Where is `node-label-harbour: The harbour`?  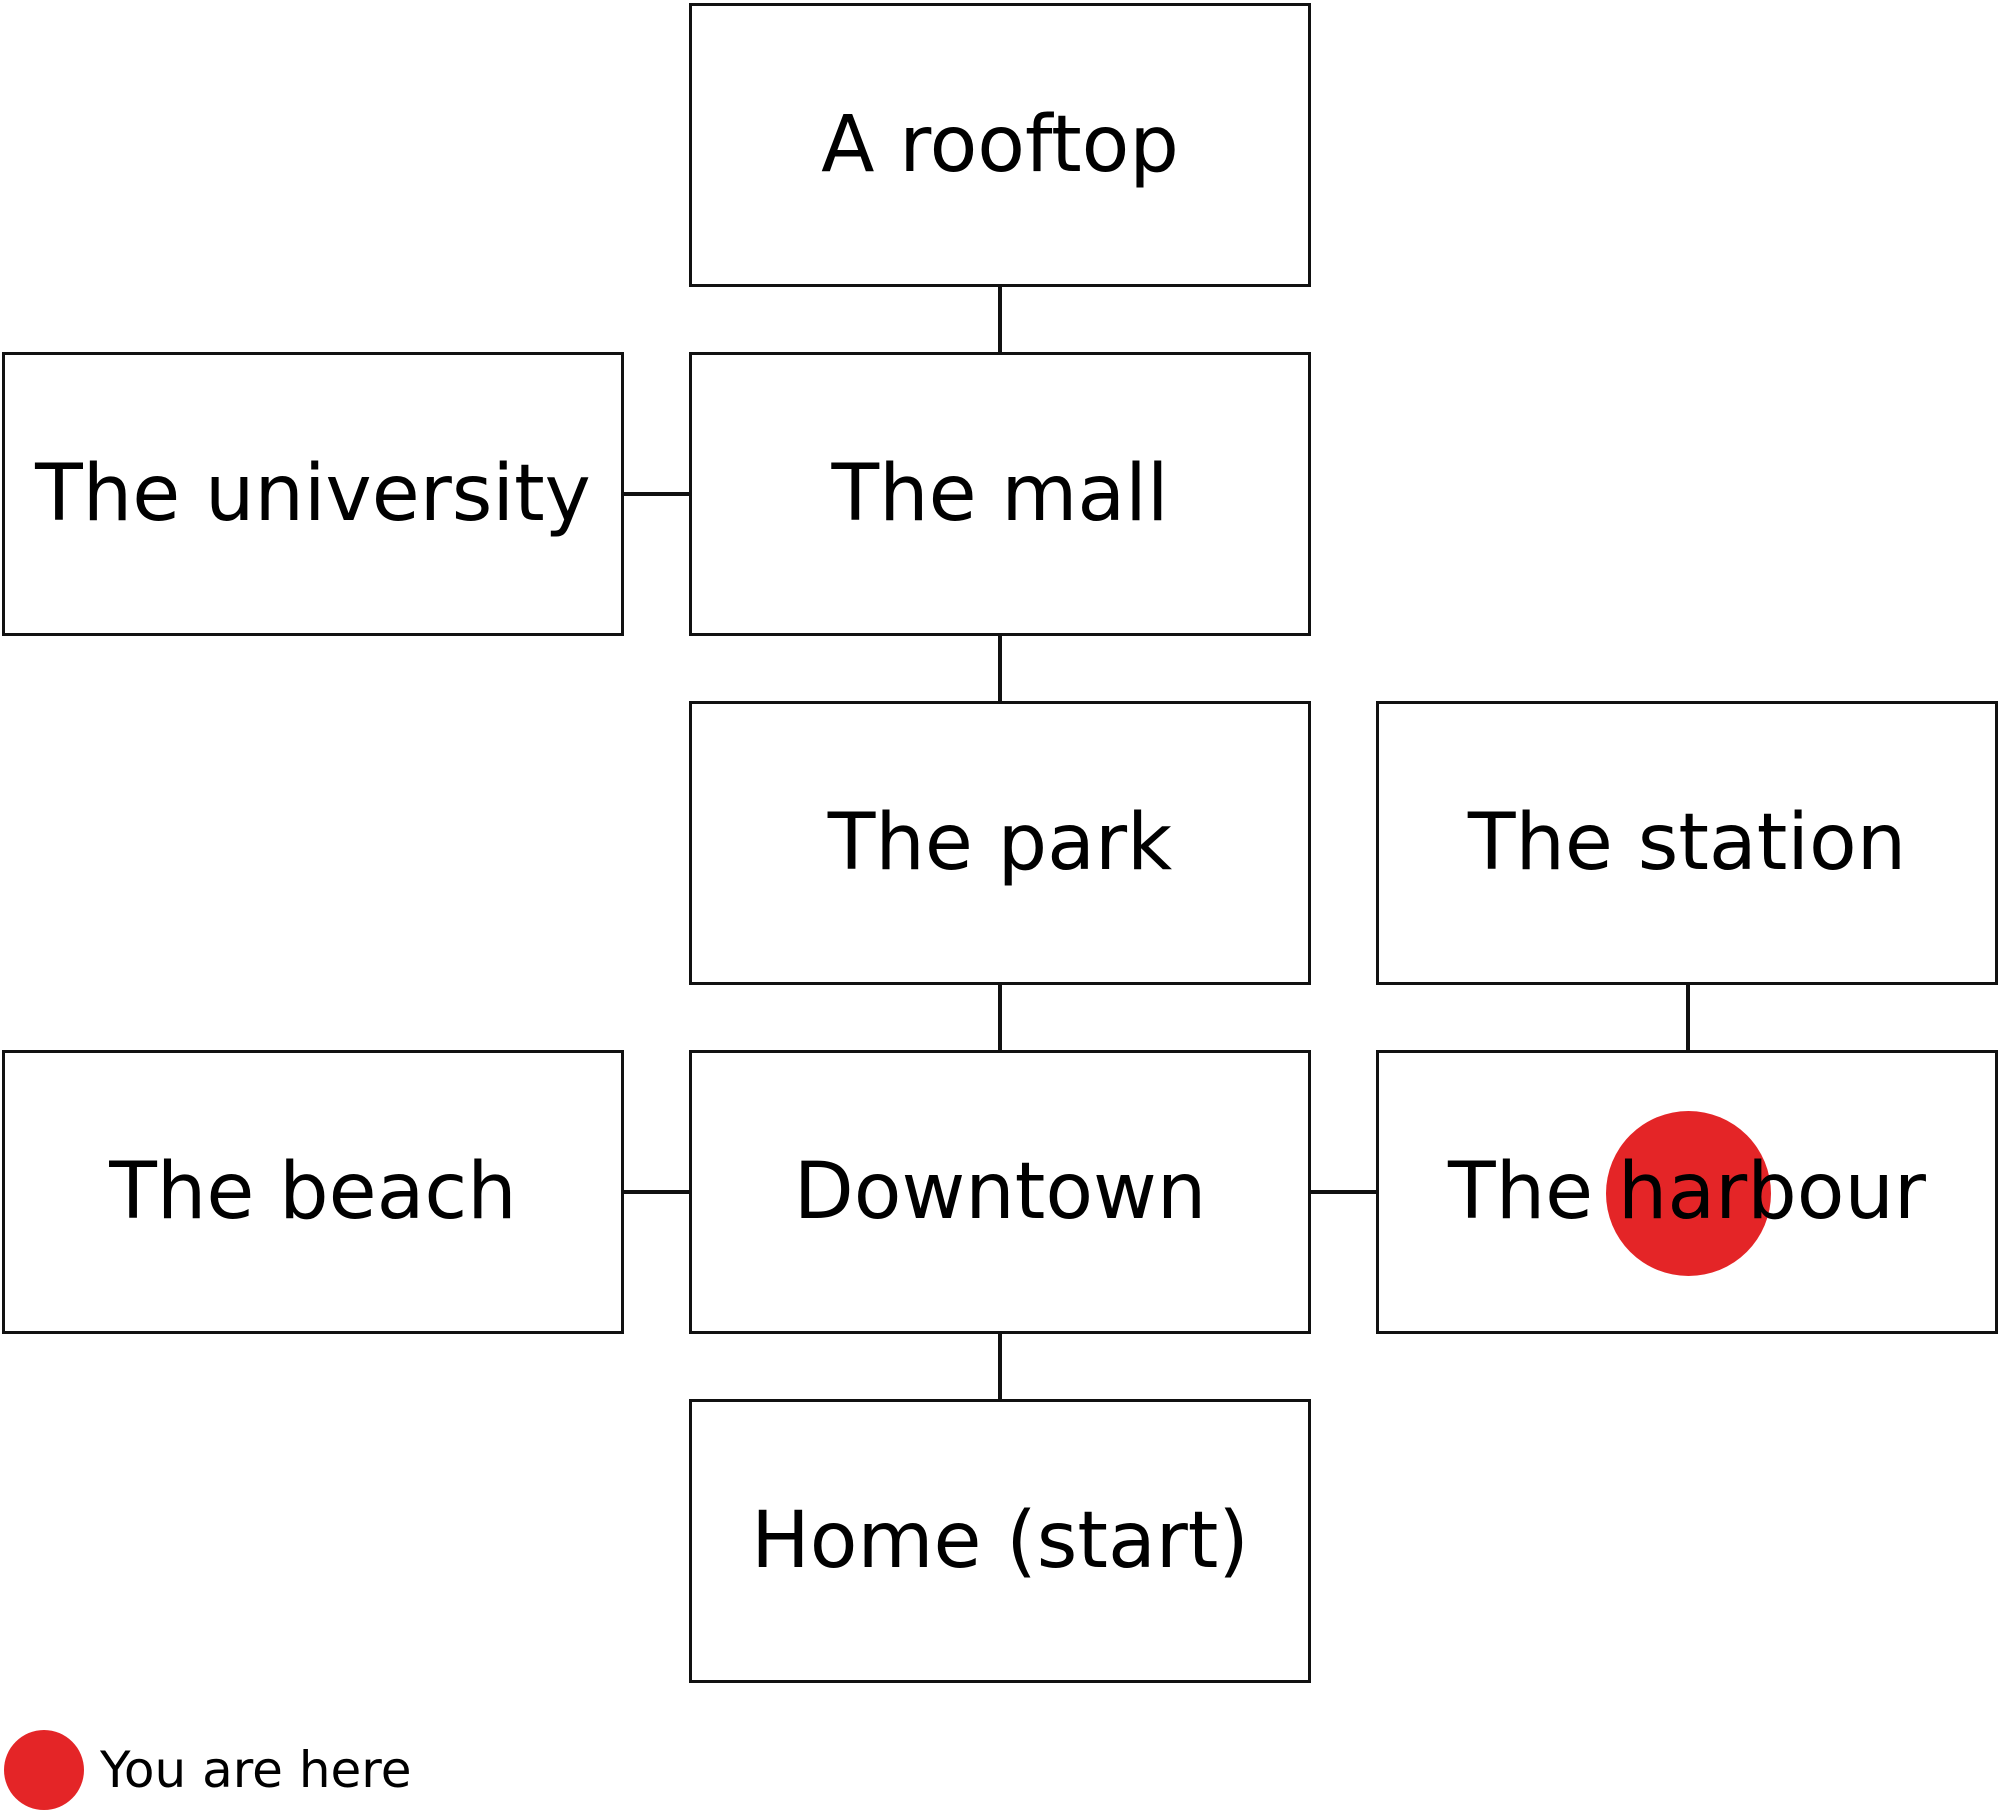 node-label-harbour: The harbour is located at coordinates (1687, 1192).